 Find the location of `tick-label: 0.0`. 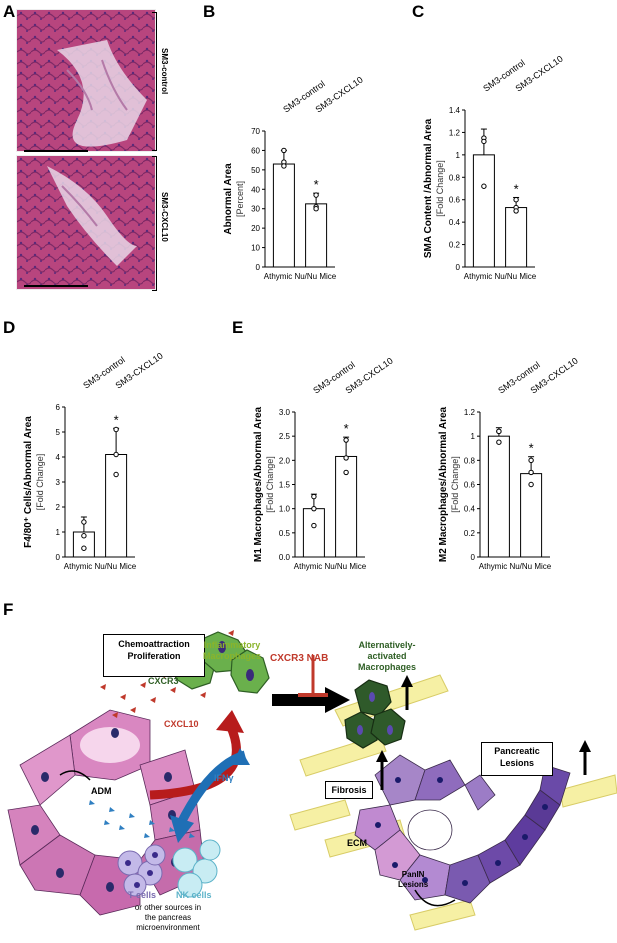

tick-label: 0.0 is located at coordinates (285, 557).